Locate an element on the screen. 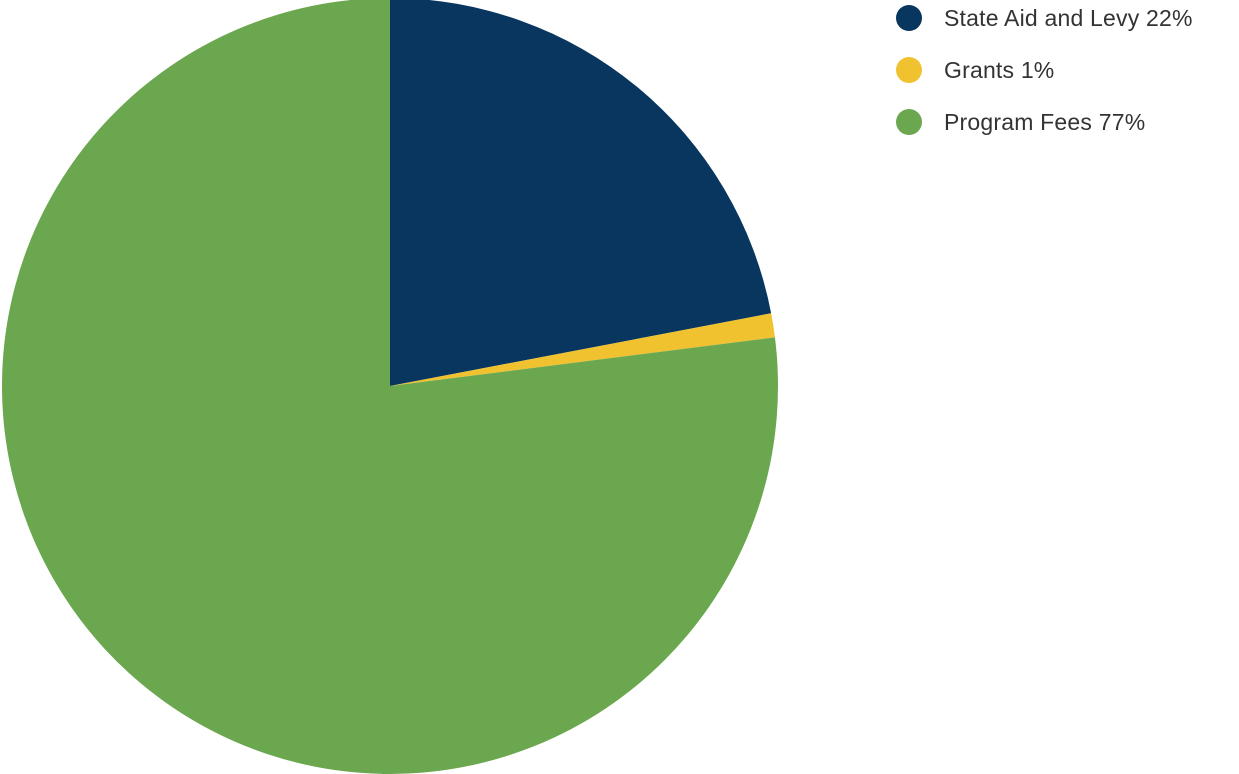 Image resolution: width=1239 pixels, height=774 pixels. legend-swatch-program-fees is located at coordinates (909, 122).